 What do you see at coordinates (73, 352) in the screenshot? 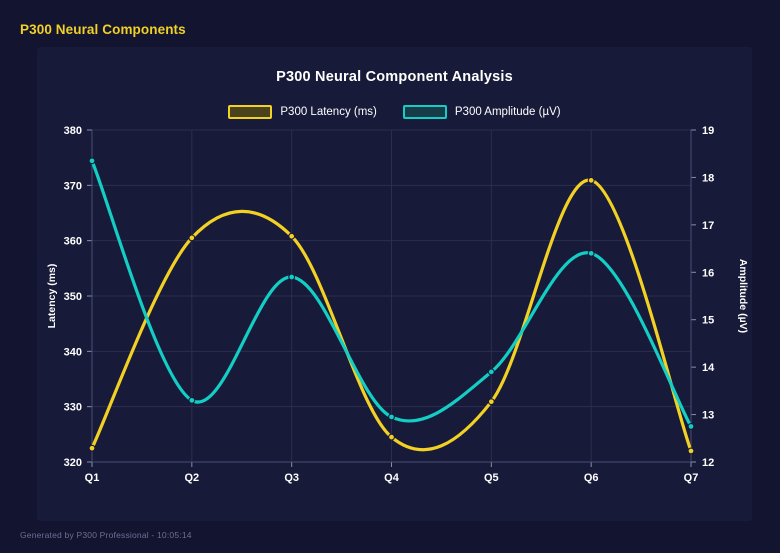
I see `axis-tick-label-left: 340` at bounding box center [73, 352].